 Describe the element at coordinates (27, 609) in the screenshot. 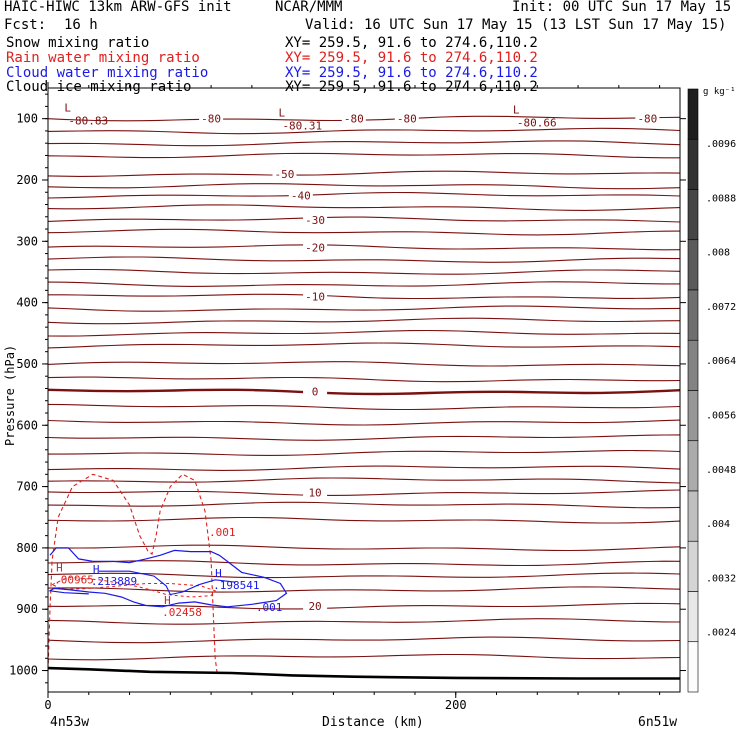

I see `y-tick-label: 900` at that location.